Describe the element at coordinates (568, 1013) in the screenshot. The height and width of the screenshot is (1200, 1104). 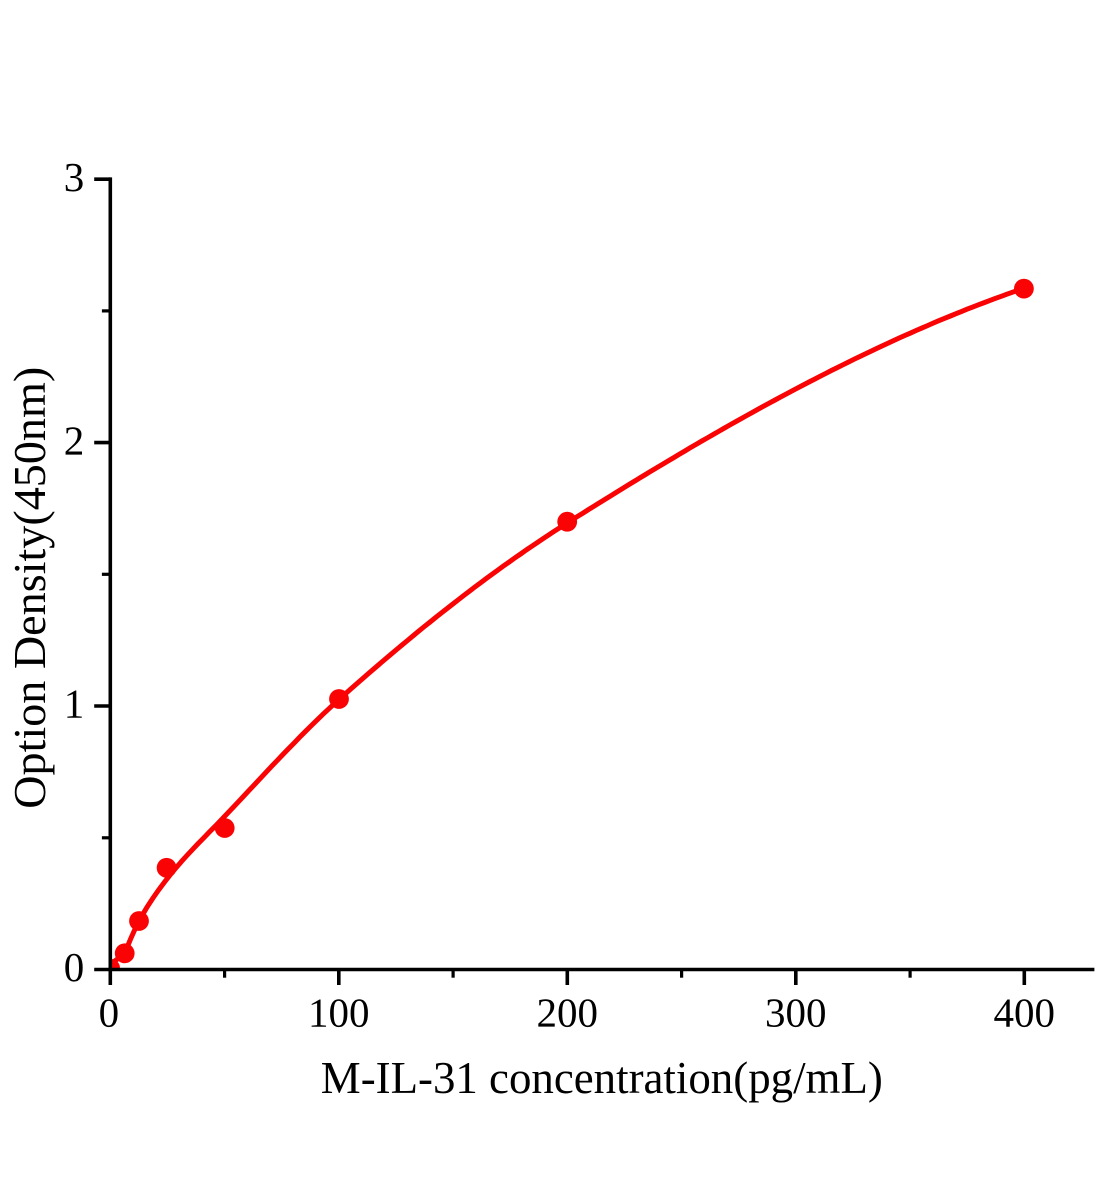
I see `svg-text: 200` at that location.